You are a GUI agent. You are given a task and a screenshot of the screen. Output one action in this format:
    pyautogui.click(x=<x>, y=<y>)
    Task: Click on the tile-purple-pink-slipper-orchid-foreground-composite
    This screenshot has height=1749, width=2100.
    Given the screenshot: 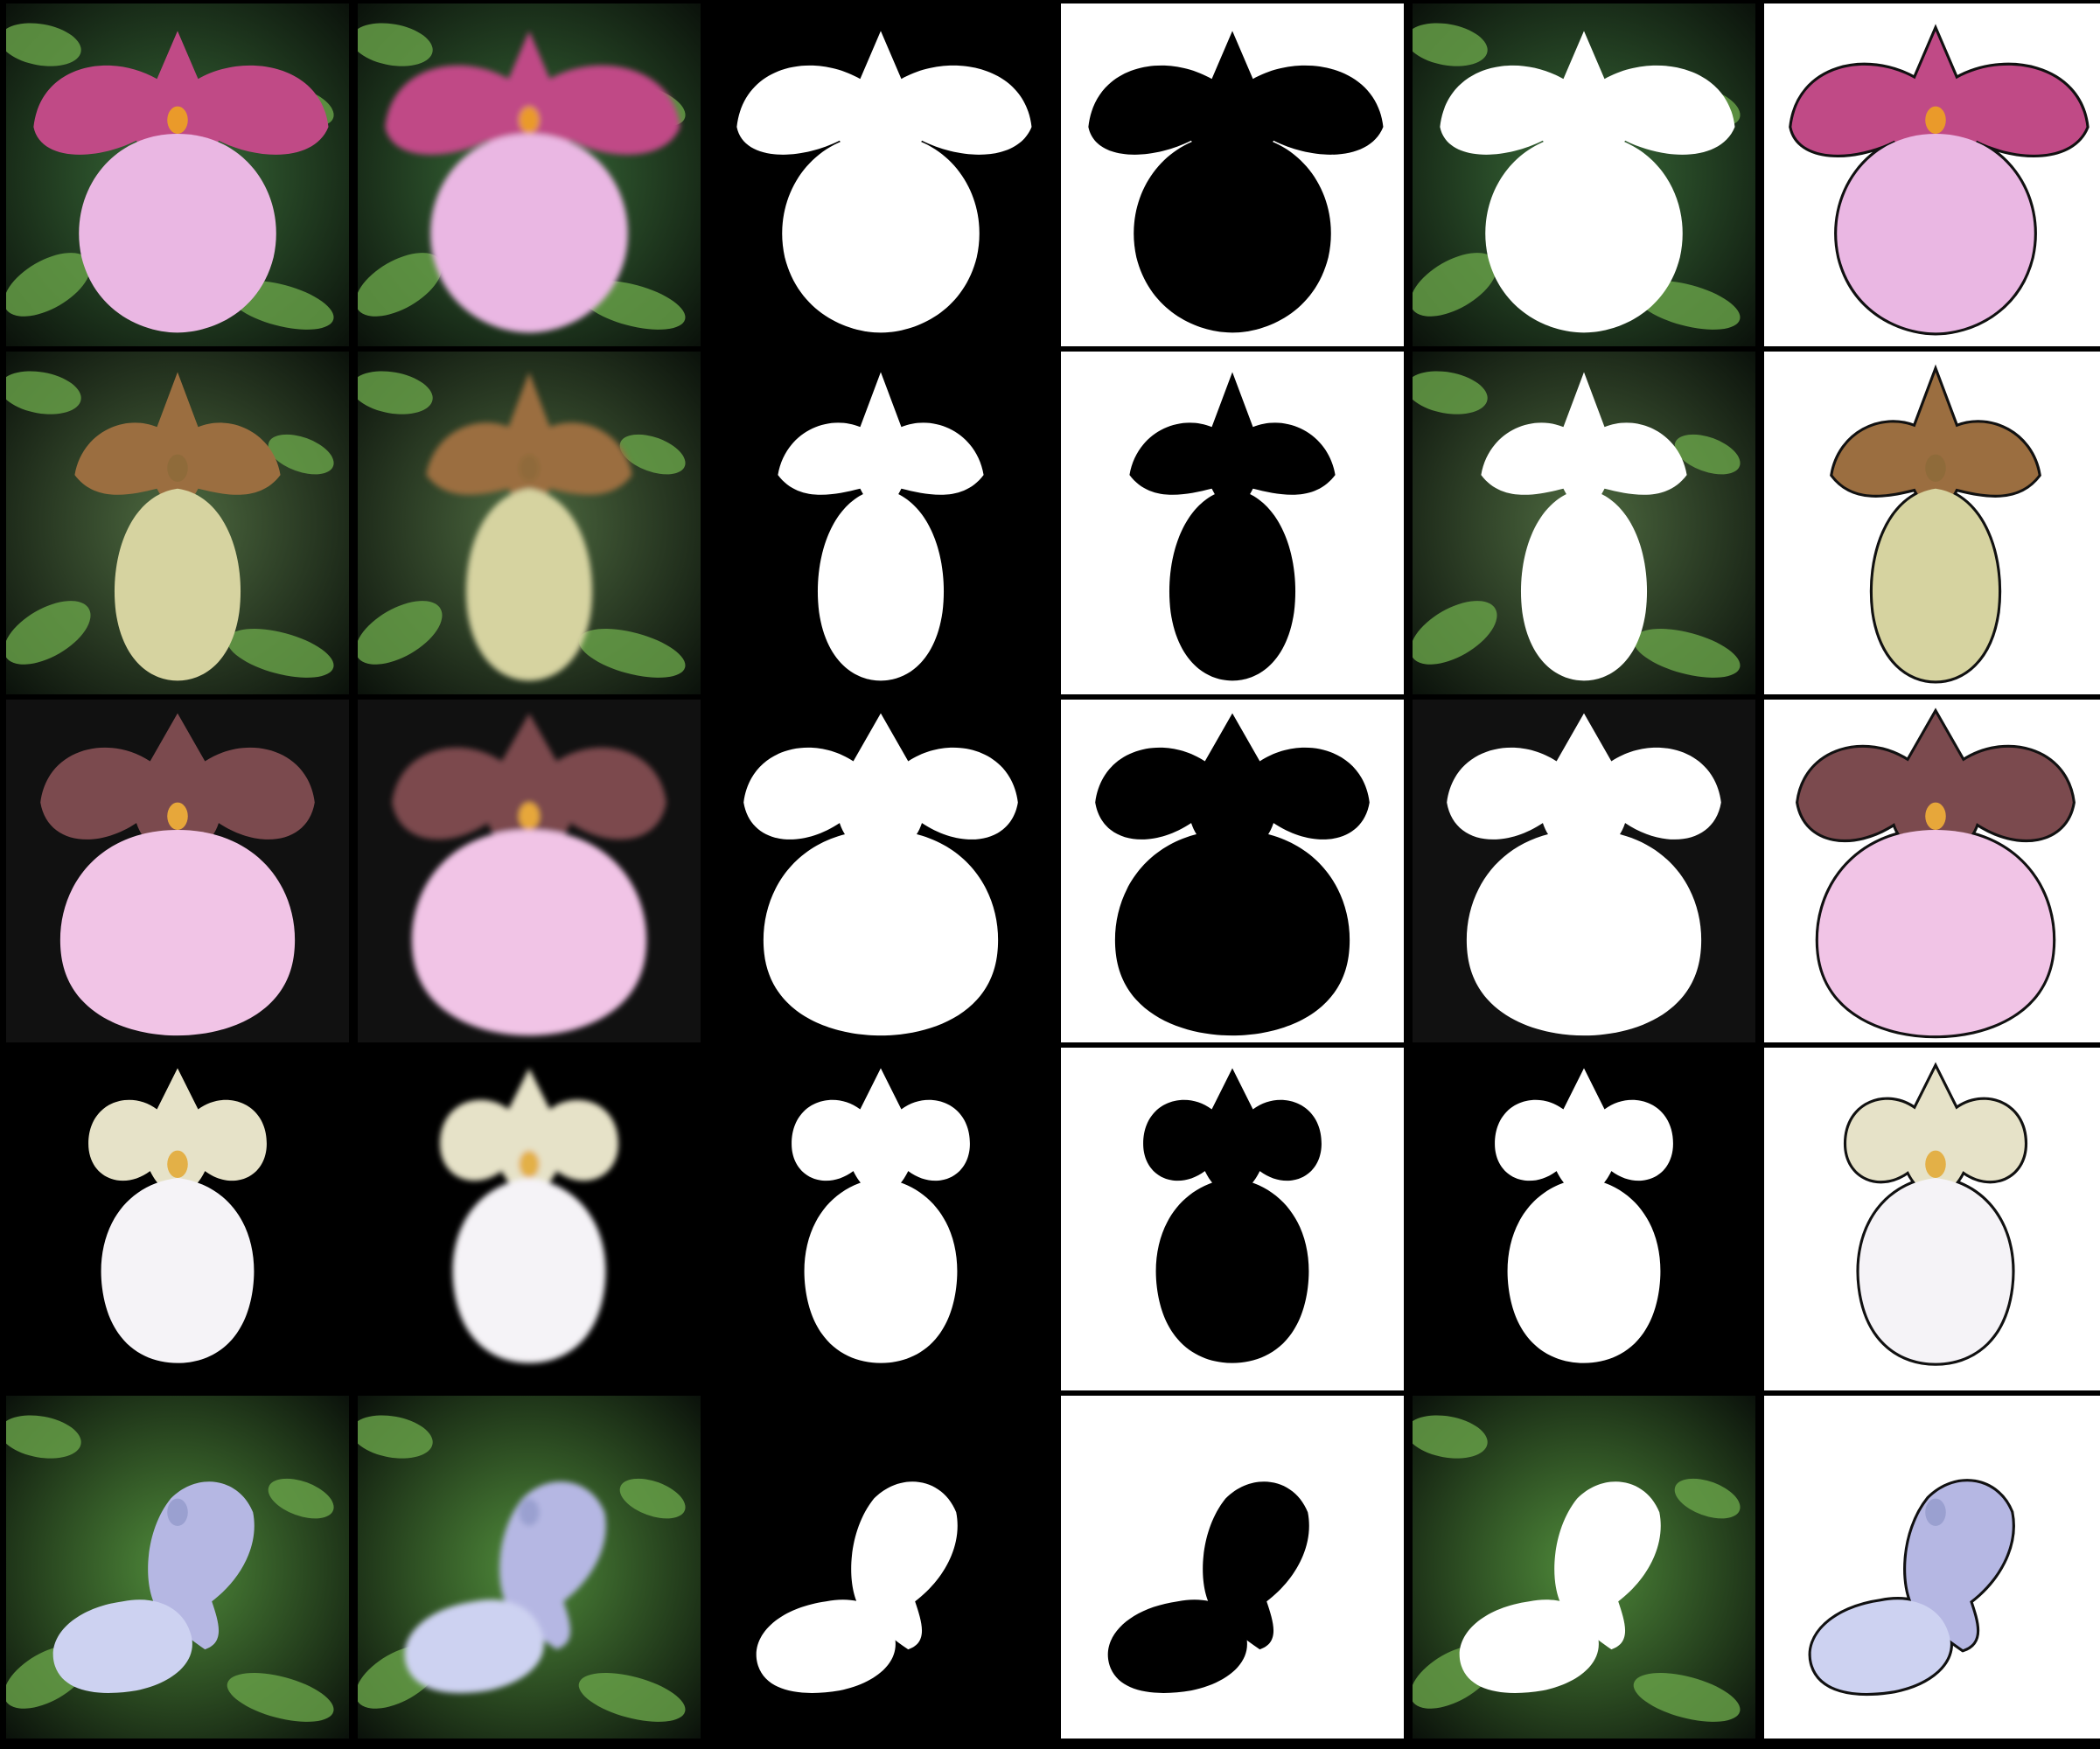 What is the action you would take?
    pyautogui.click(x=1932, y=871)
    